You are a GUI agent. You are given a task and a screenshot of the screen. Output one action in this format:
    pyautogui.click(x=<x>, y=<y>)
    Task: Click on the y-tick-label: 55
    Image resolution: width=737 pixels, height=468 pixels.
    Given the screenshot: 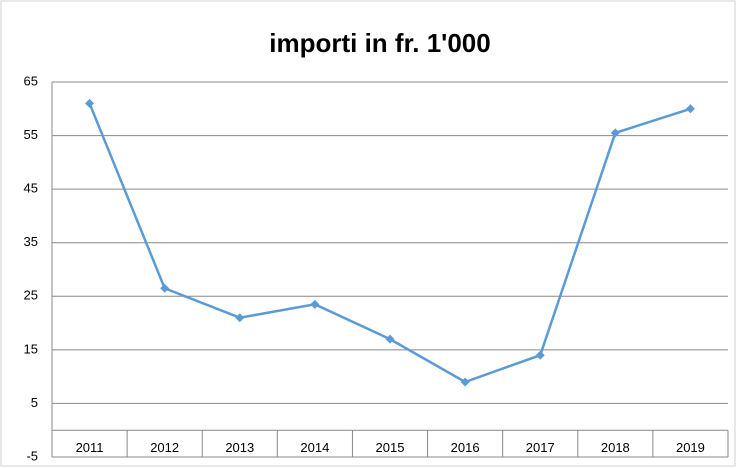 What is the action you would take?
    pyautogui.click(x=31, y=134)
    